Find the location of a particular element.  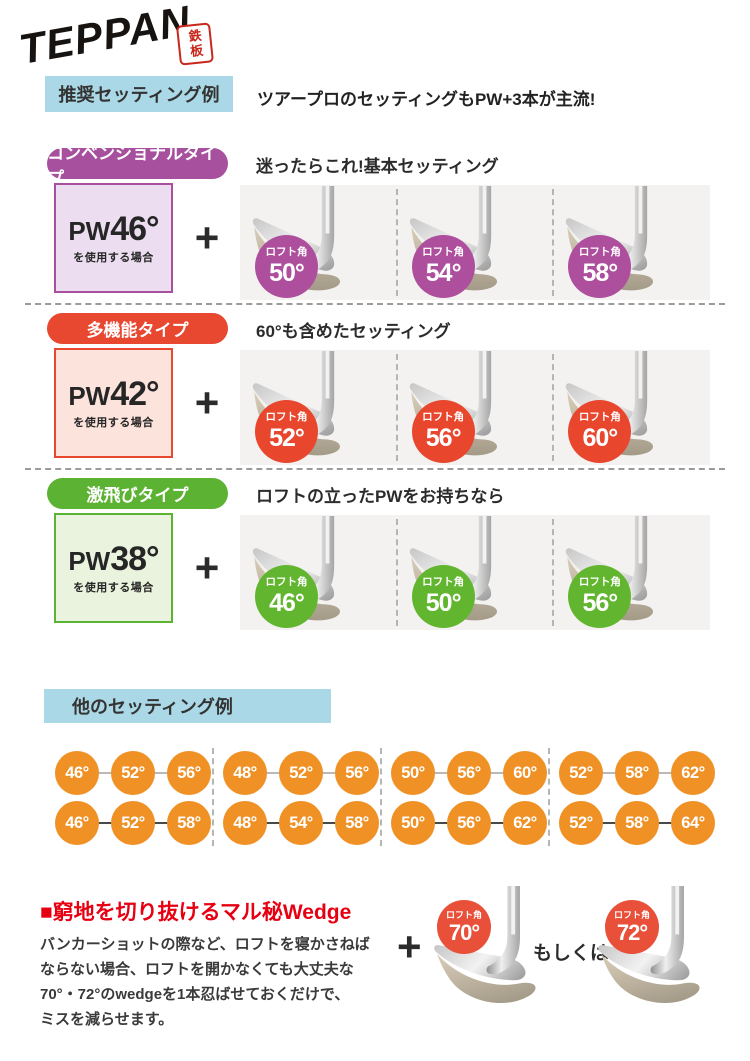

loft-degree: 60° is located at coordinates (600, 437).